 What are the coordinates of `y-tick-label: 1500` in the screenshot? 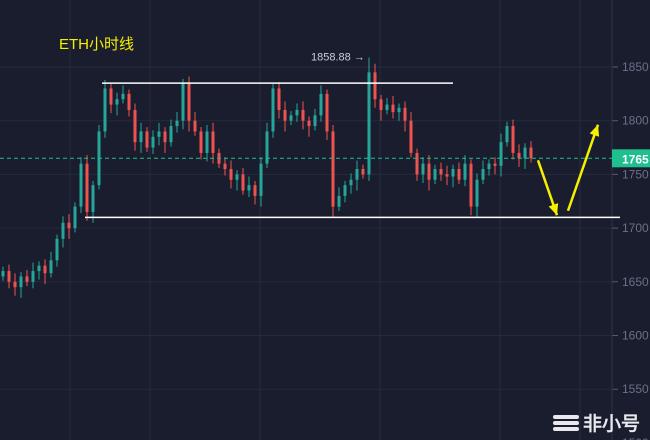 It's located at (635, 438).